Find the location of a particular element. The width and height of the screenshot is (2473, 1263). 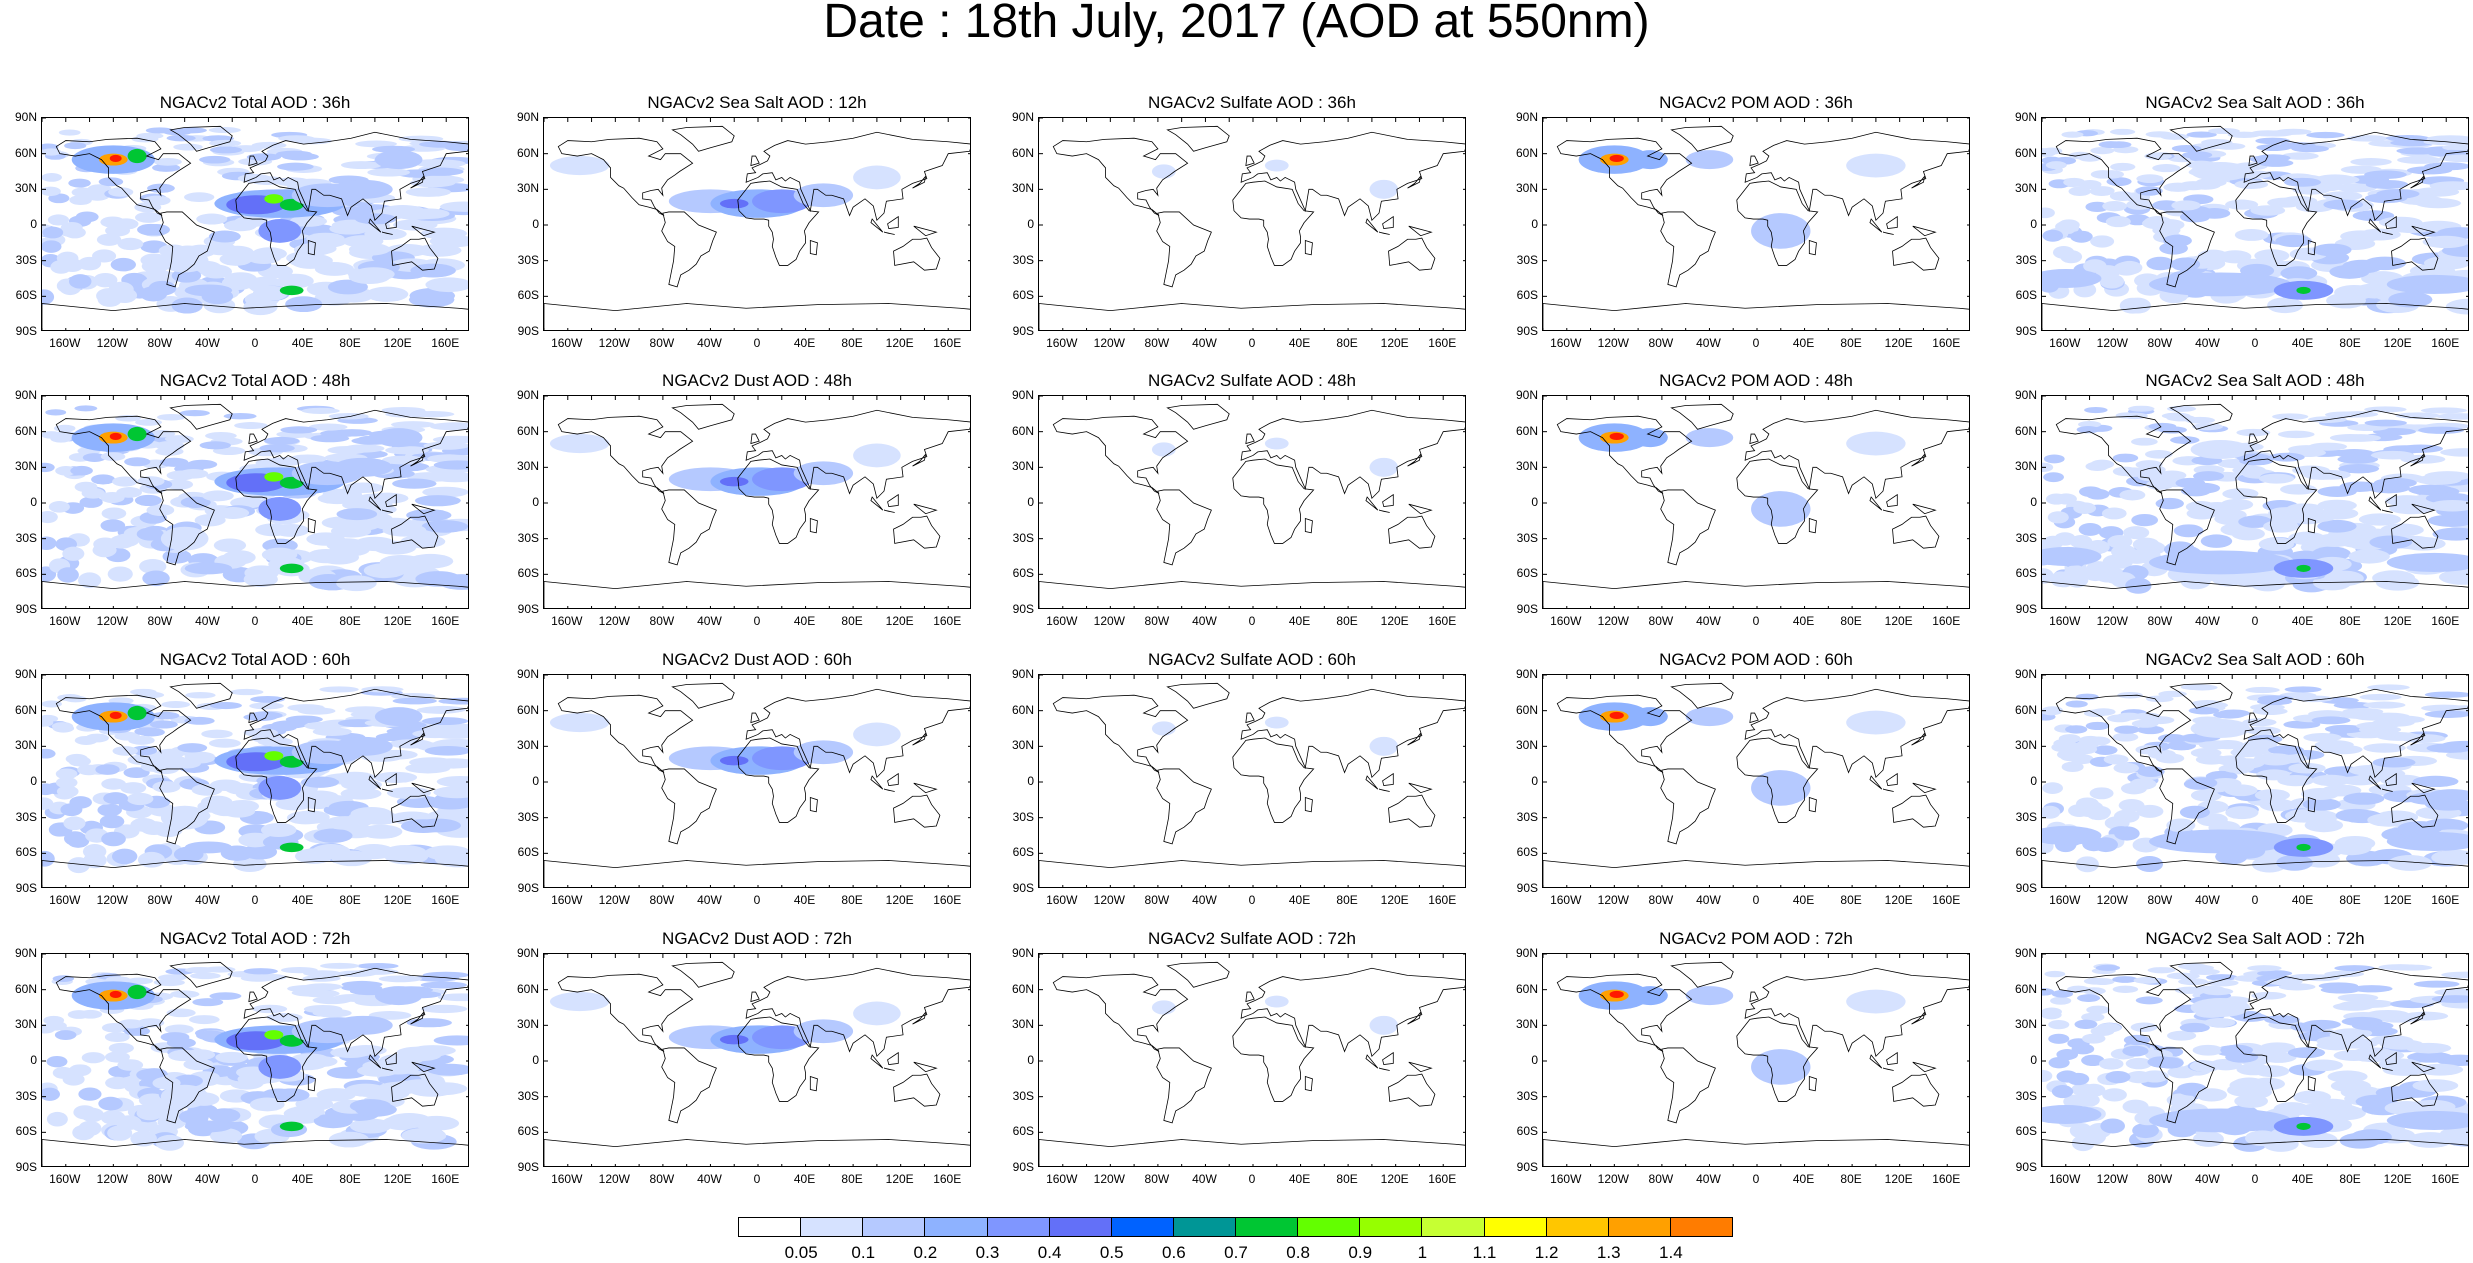

lat-label: 30N is located at coordinates (1526, 188).